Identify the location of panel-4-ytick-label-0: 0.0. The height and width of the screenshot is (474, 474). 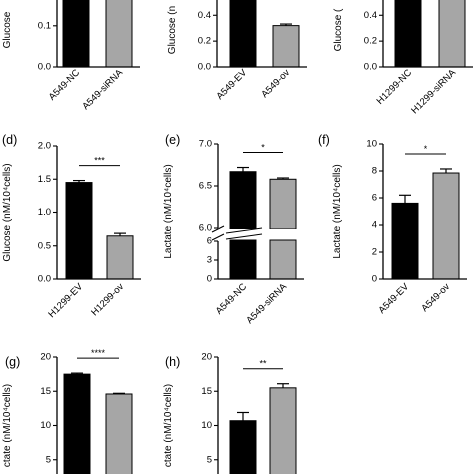
(44, 279).